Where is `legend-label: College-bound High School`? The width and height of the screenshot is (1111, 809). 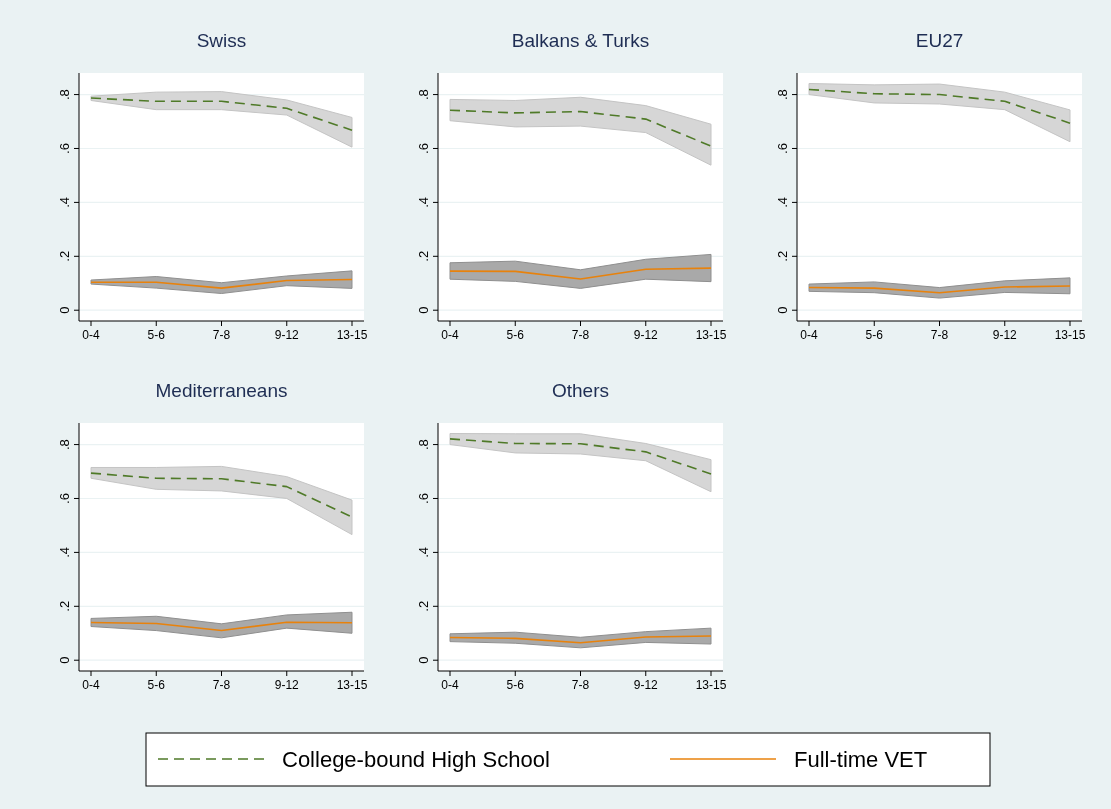 legend-label: College-bound High School is located at coordinates (416, 759).